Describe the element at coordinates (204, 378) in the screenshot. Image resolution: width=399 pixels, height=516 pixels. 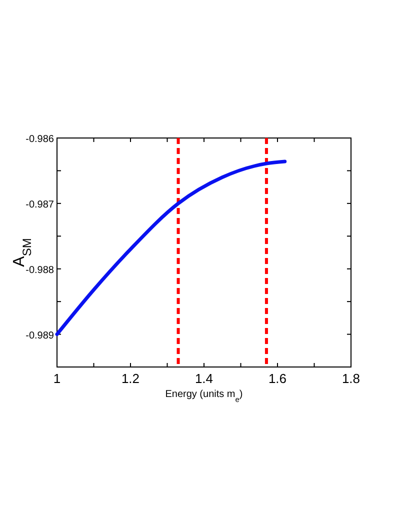
I see `x-tick-label: 1.4` at that location.